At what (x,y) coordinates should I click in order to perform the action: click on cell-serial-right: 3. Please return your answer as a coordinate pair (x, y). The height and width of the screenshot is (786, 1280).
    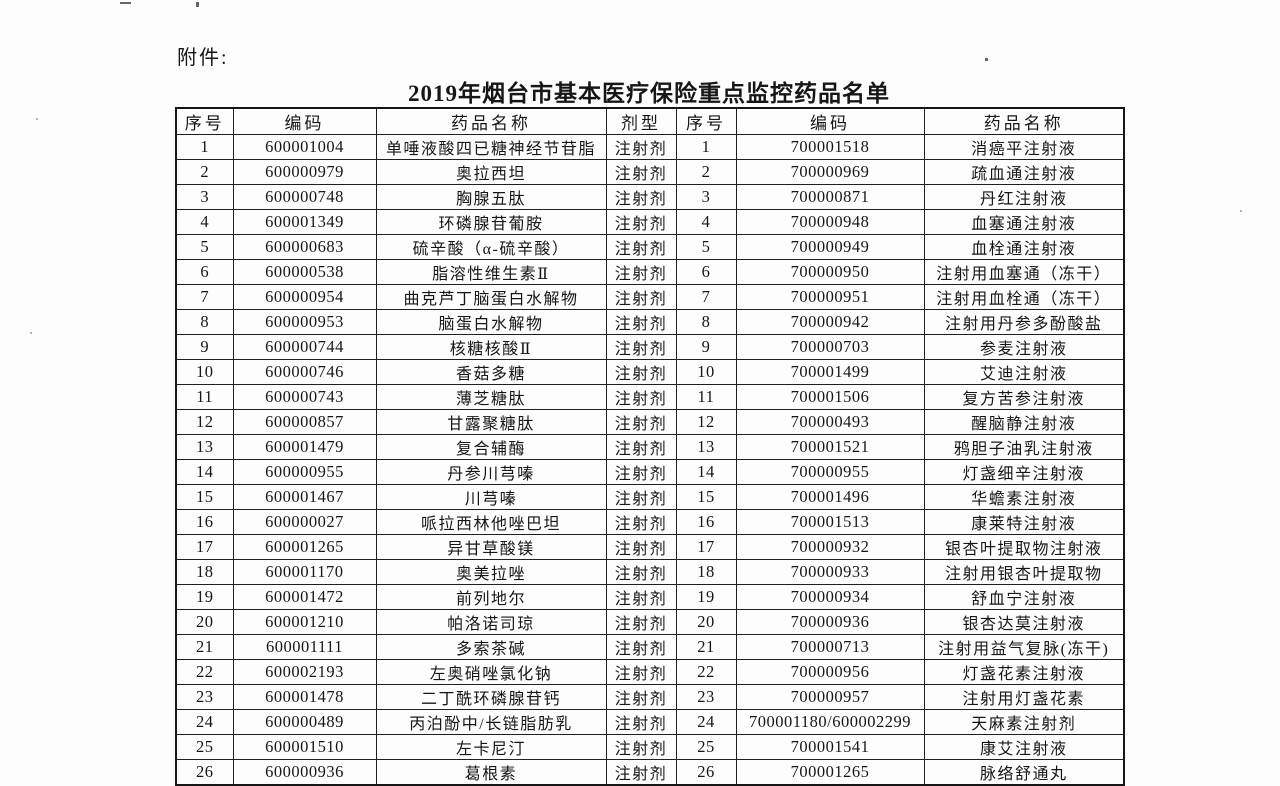
    Looking at the image, I should click on (706, 197).